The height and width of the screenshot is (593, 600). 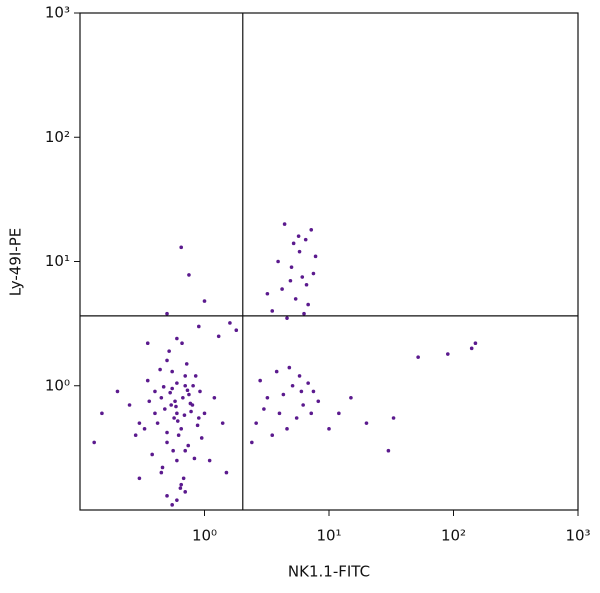 I want to click on x-tick-label: 10⁰, so click(x=204, y=536).